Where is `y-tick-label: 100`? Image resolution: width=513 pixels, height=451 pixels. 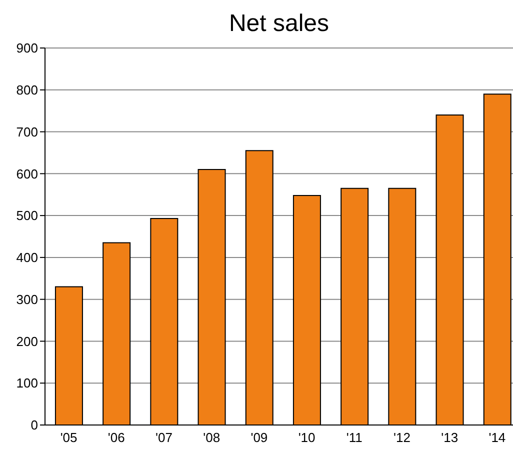
y-tick-label: 100 is located at coordinates (27, 383).